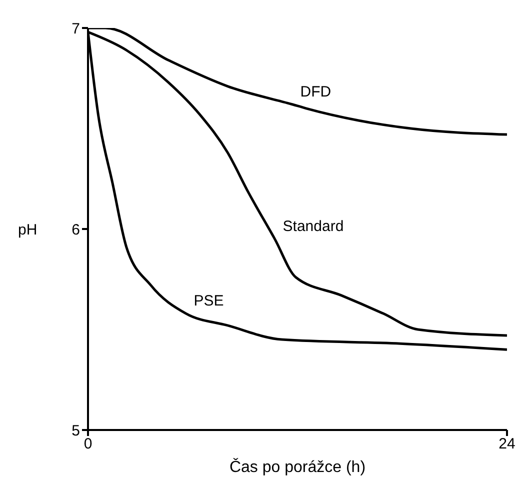 Image resolution: width=527 pixels, height=498 pixels. What do you see at coordinates (76, 431) in the screenshot?
I see `y-tick-label: 5` at bounding box center [76, 431].